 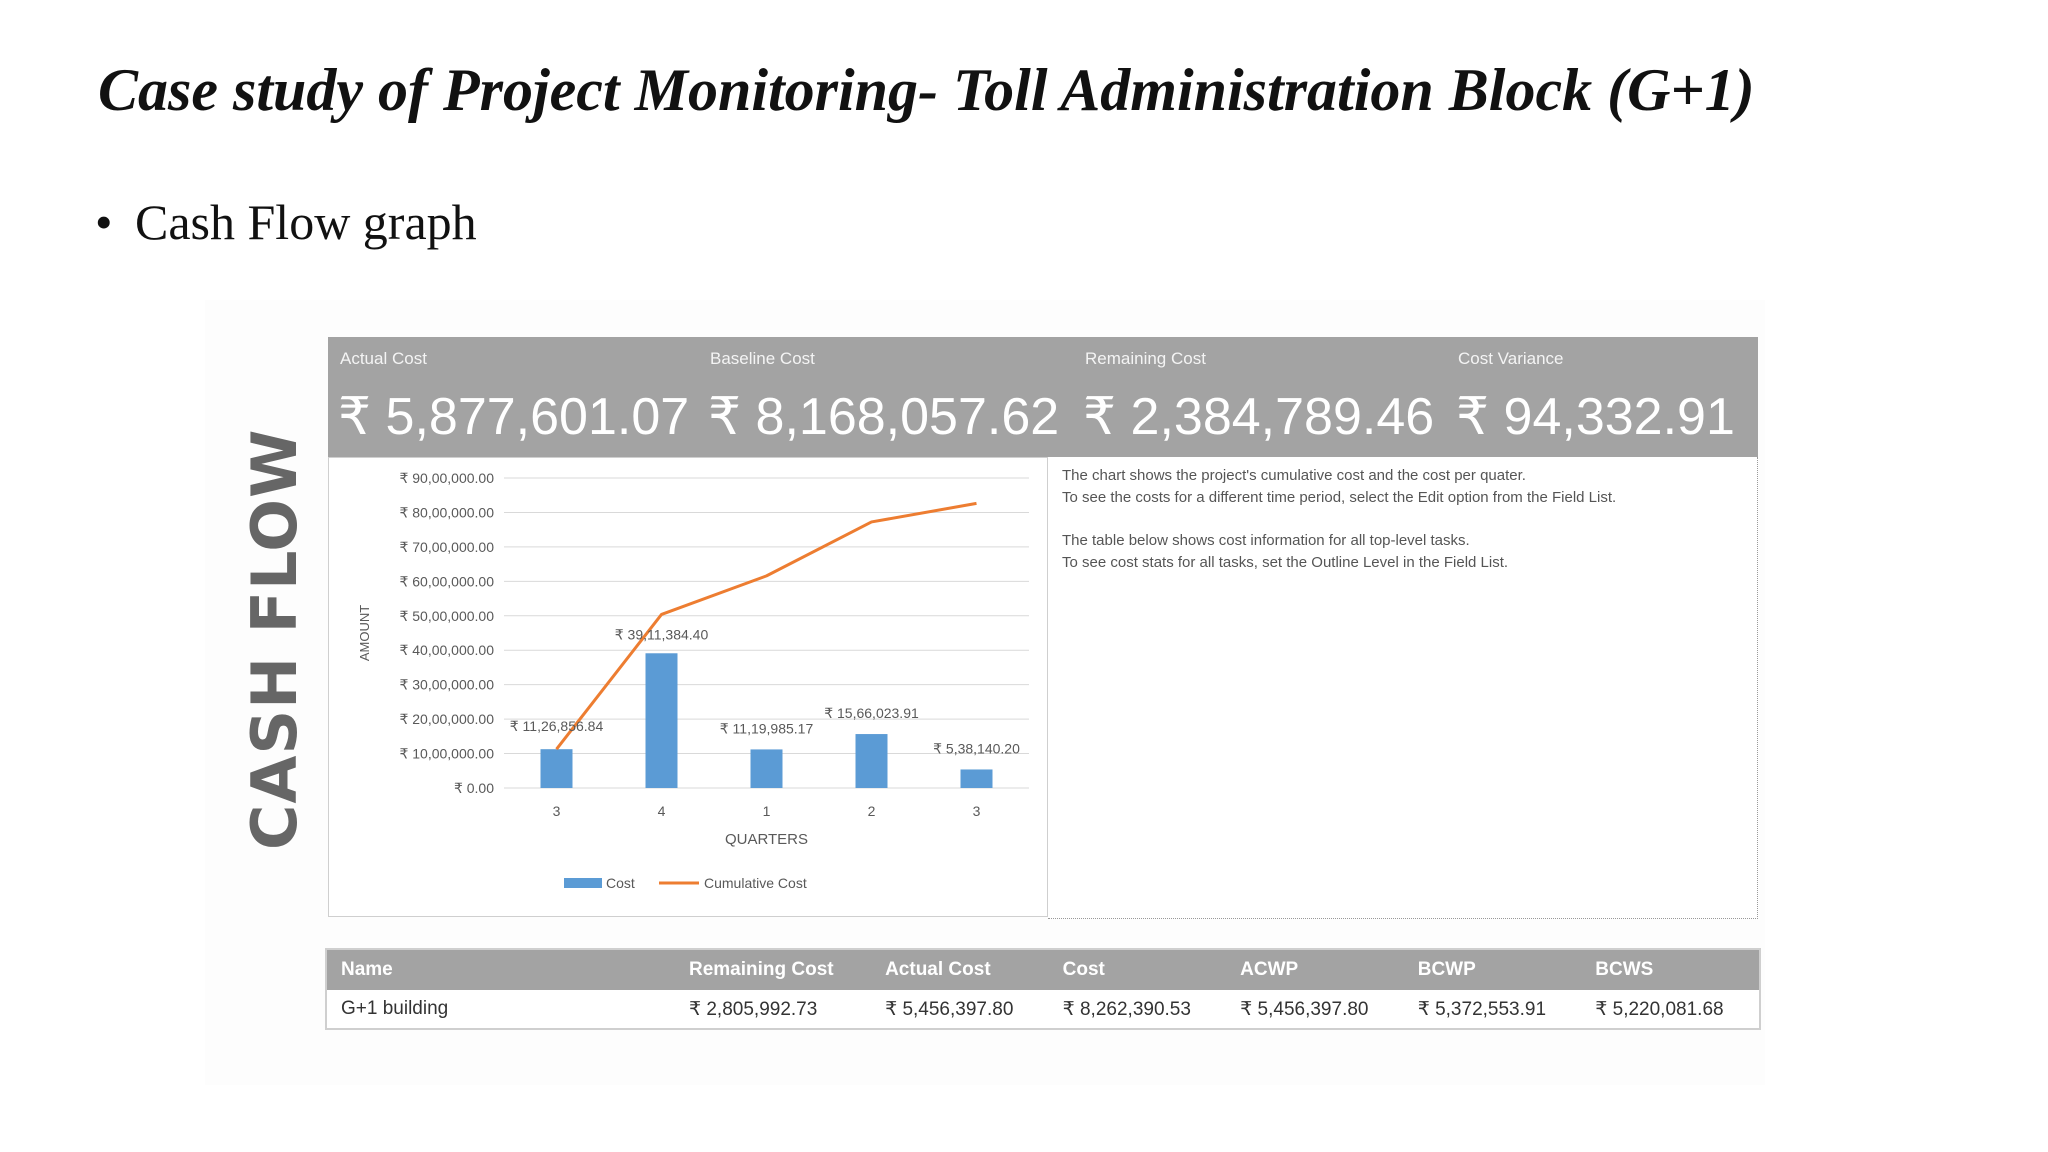 I want to click on y-tick-label: ₹ 90,00,000.00, so click(x=446, y=478).